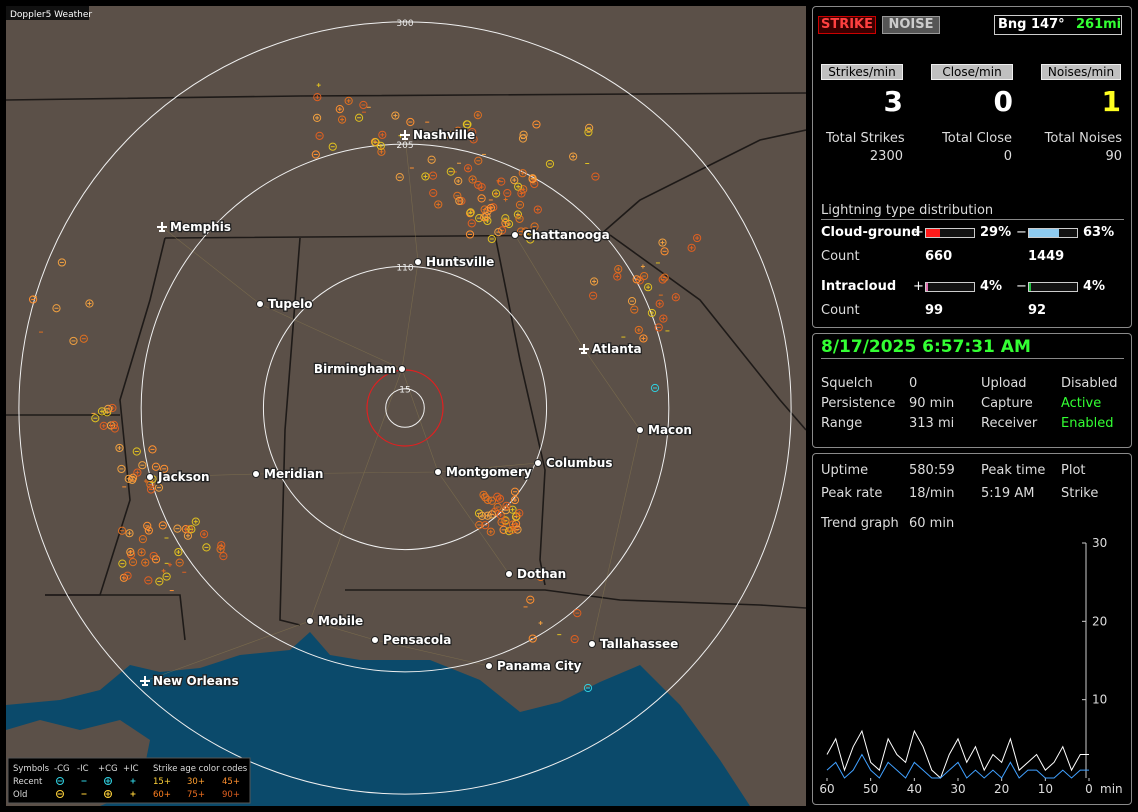  What do you see at coordinates (862, 72) in the screenshot?
I see `rate-label: Strikes/min` at bounding box center [862, 72].